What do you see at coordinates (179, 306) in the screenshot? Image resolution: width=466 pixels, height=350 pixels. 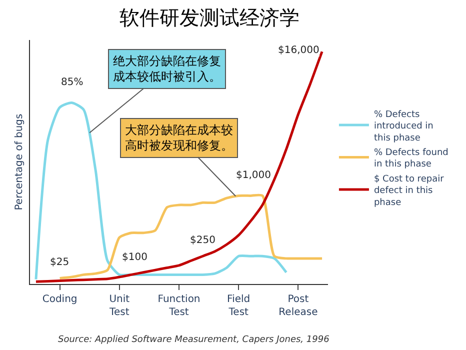 I see `x-tick-label: Function Test` at bounding box center [179, 306].